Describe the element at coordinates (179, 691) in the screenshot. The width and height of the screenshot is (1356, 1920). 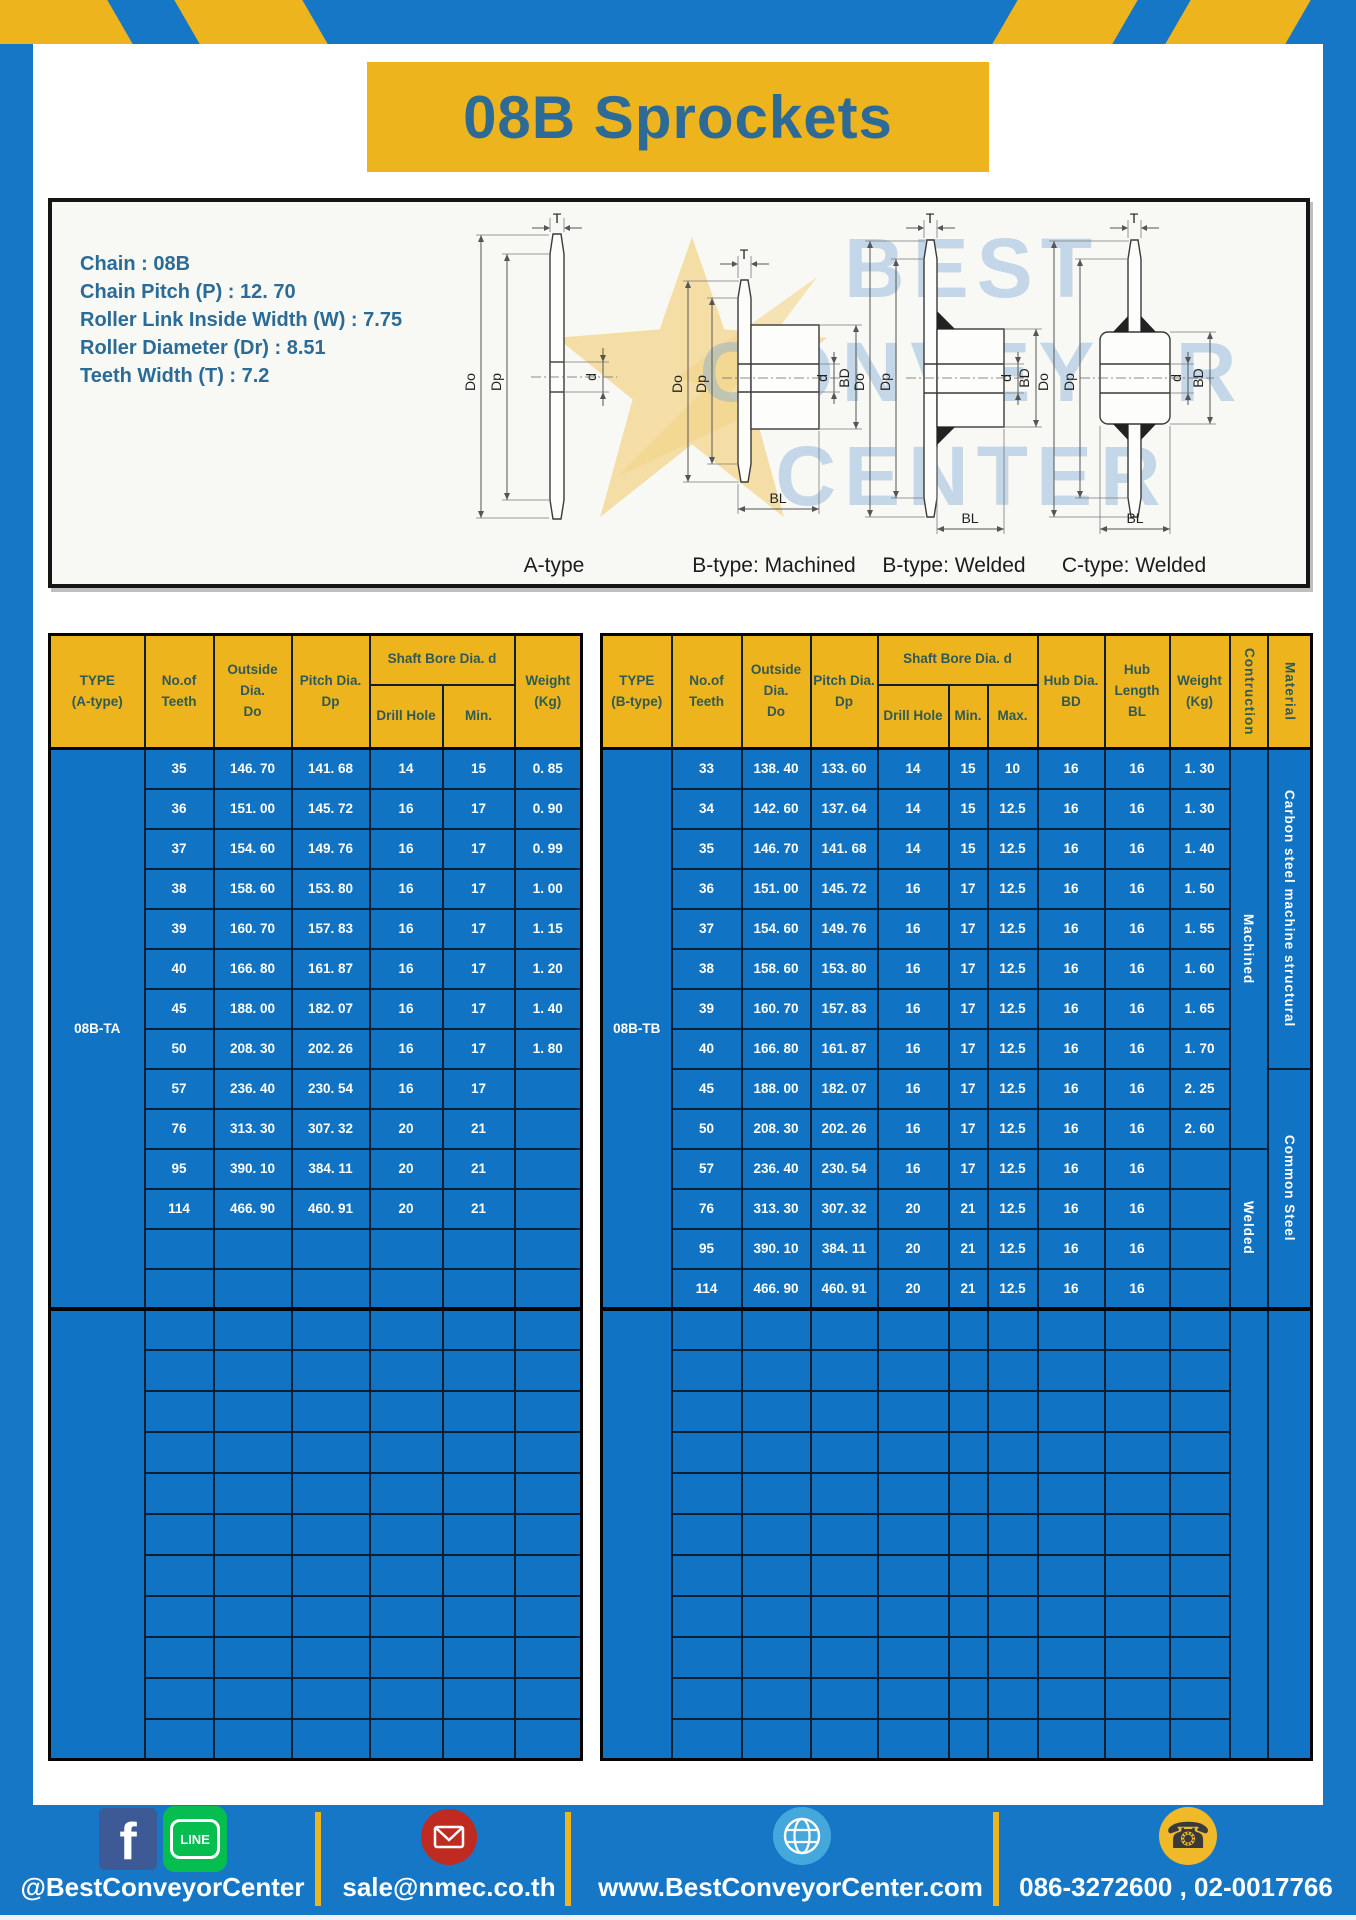
I see `col-header-teeth: No.of Teeth` at that location.